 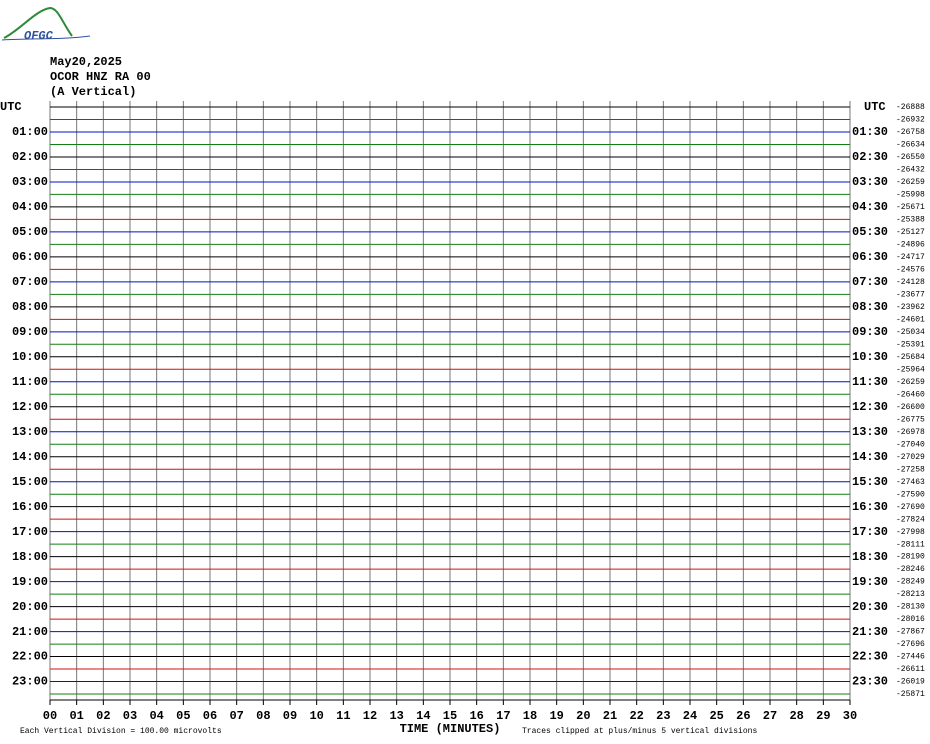 What do you see at coordinates (30, 482) in the screenshot?
I see `left-time-label: 15:00` at bounding box center [30, 482].